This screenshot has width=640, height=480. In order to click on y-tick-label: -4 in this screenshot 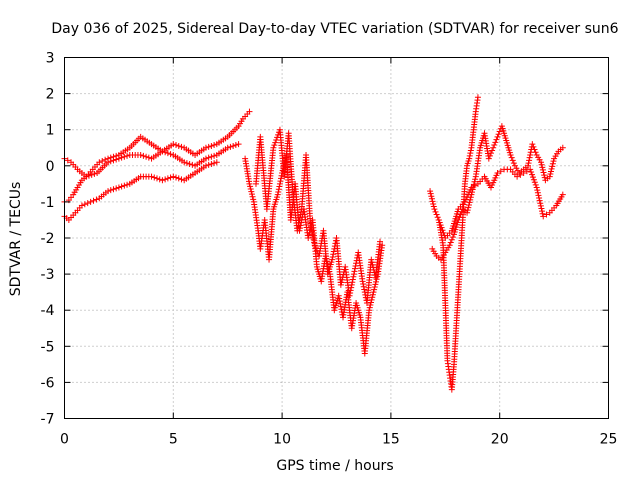, I will do `click(48, 311)`.